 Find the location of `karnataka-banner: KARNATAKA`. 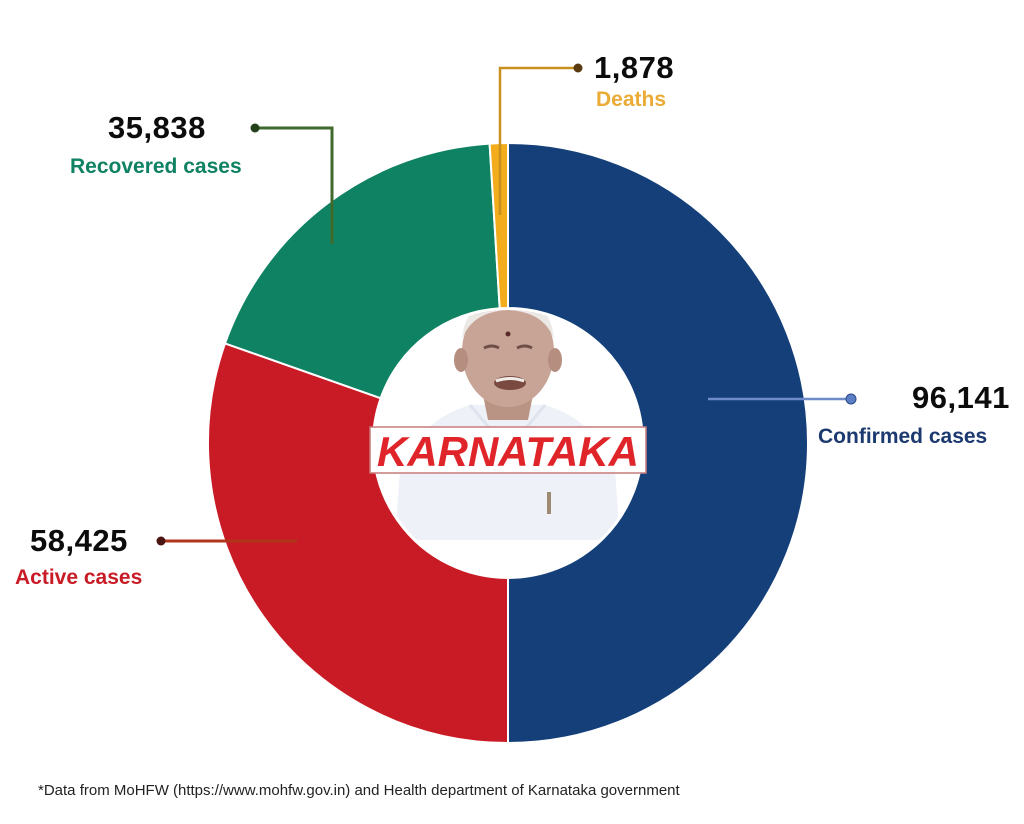

karnataka-banner: KARNATAKA is located at coordinates (508, 450).